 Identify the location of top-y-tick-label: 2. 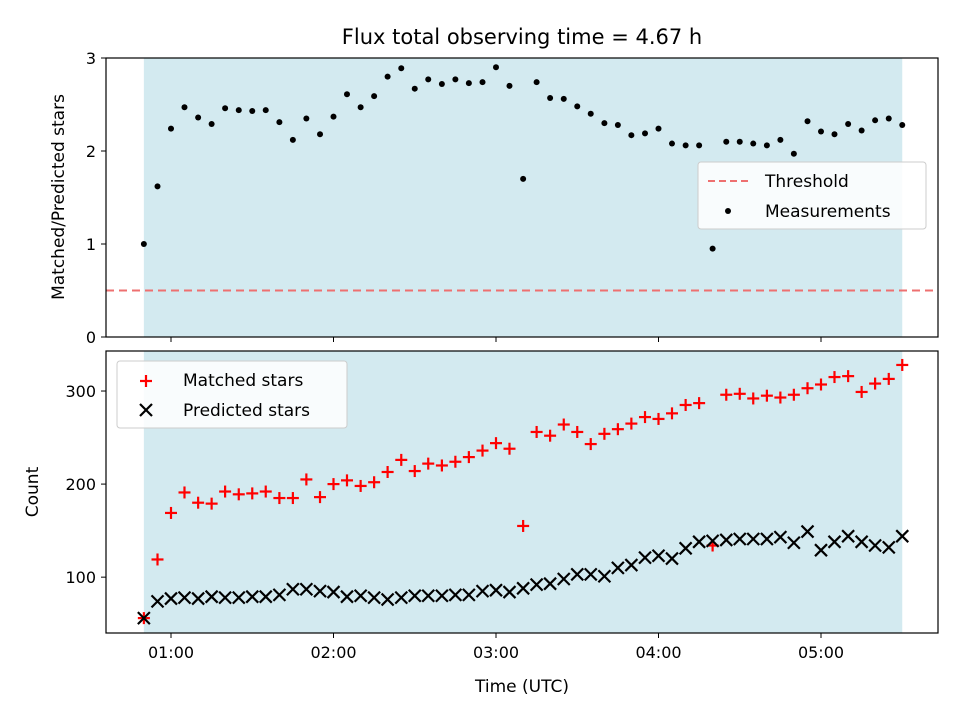
(91, 151).